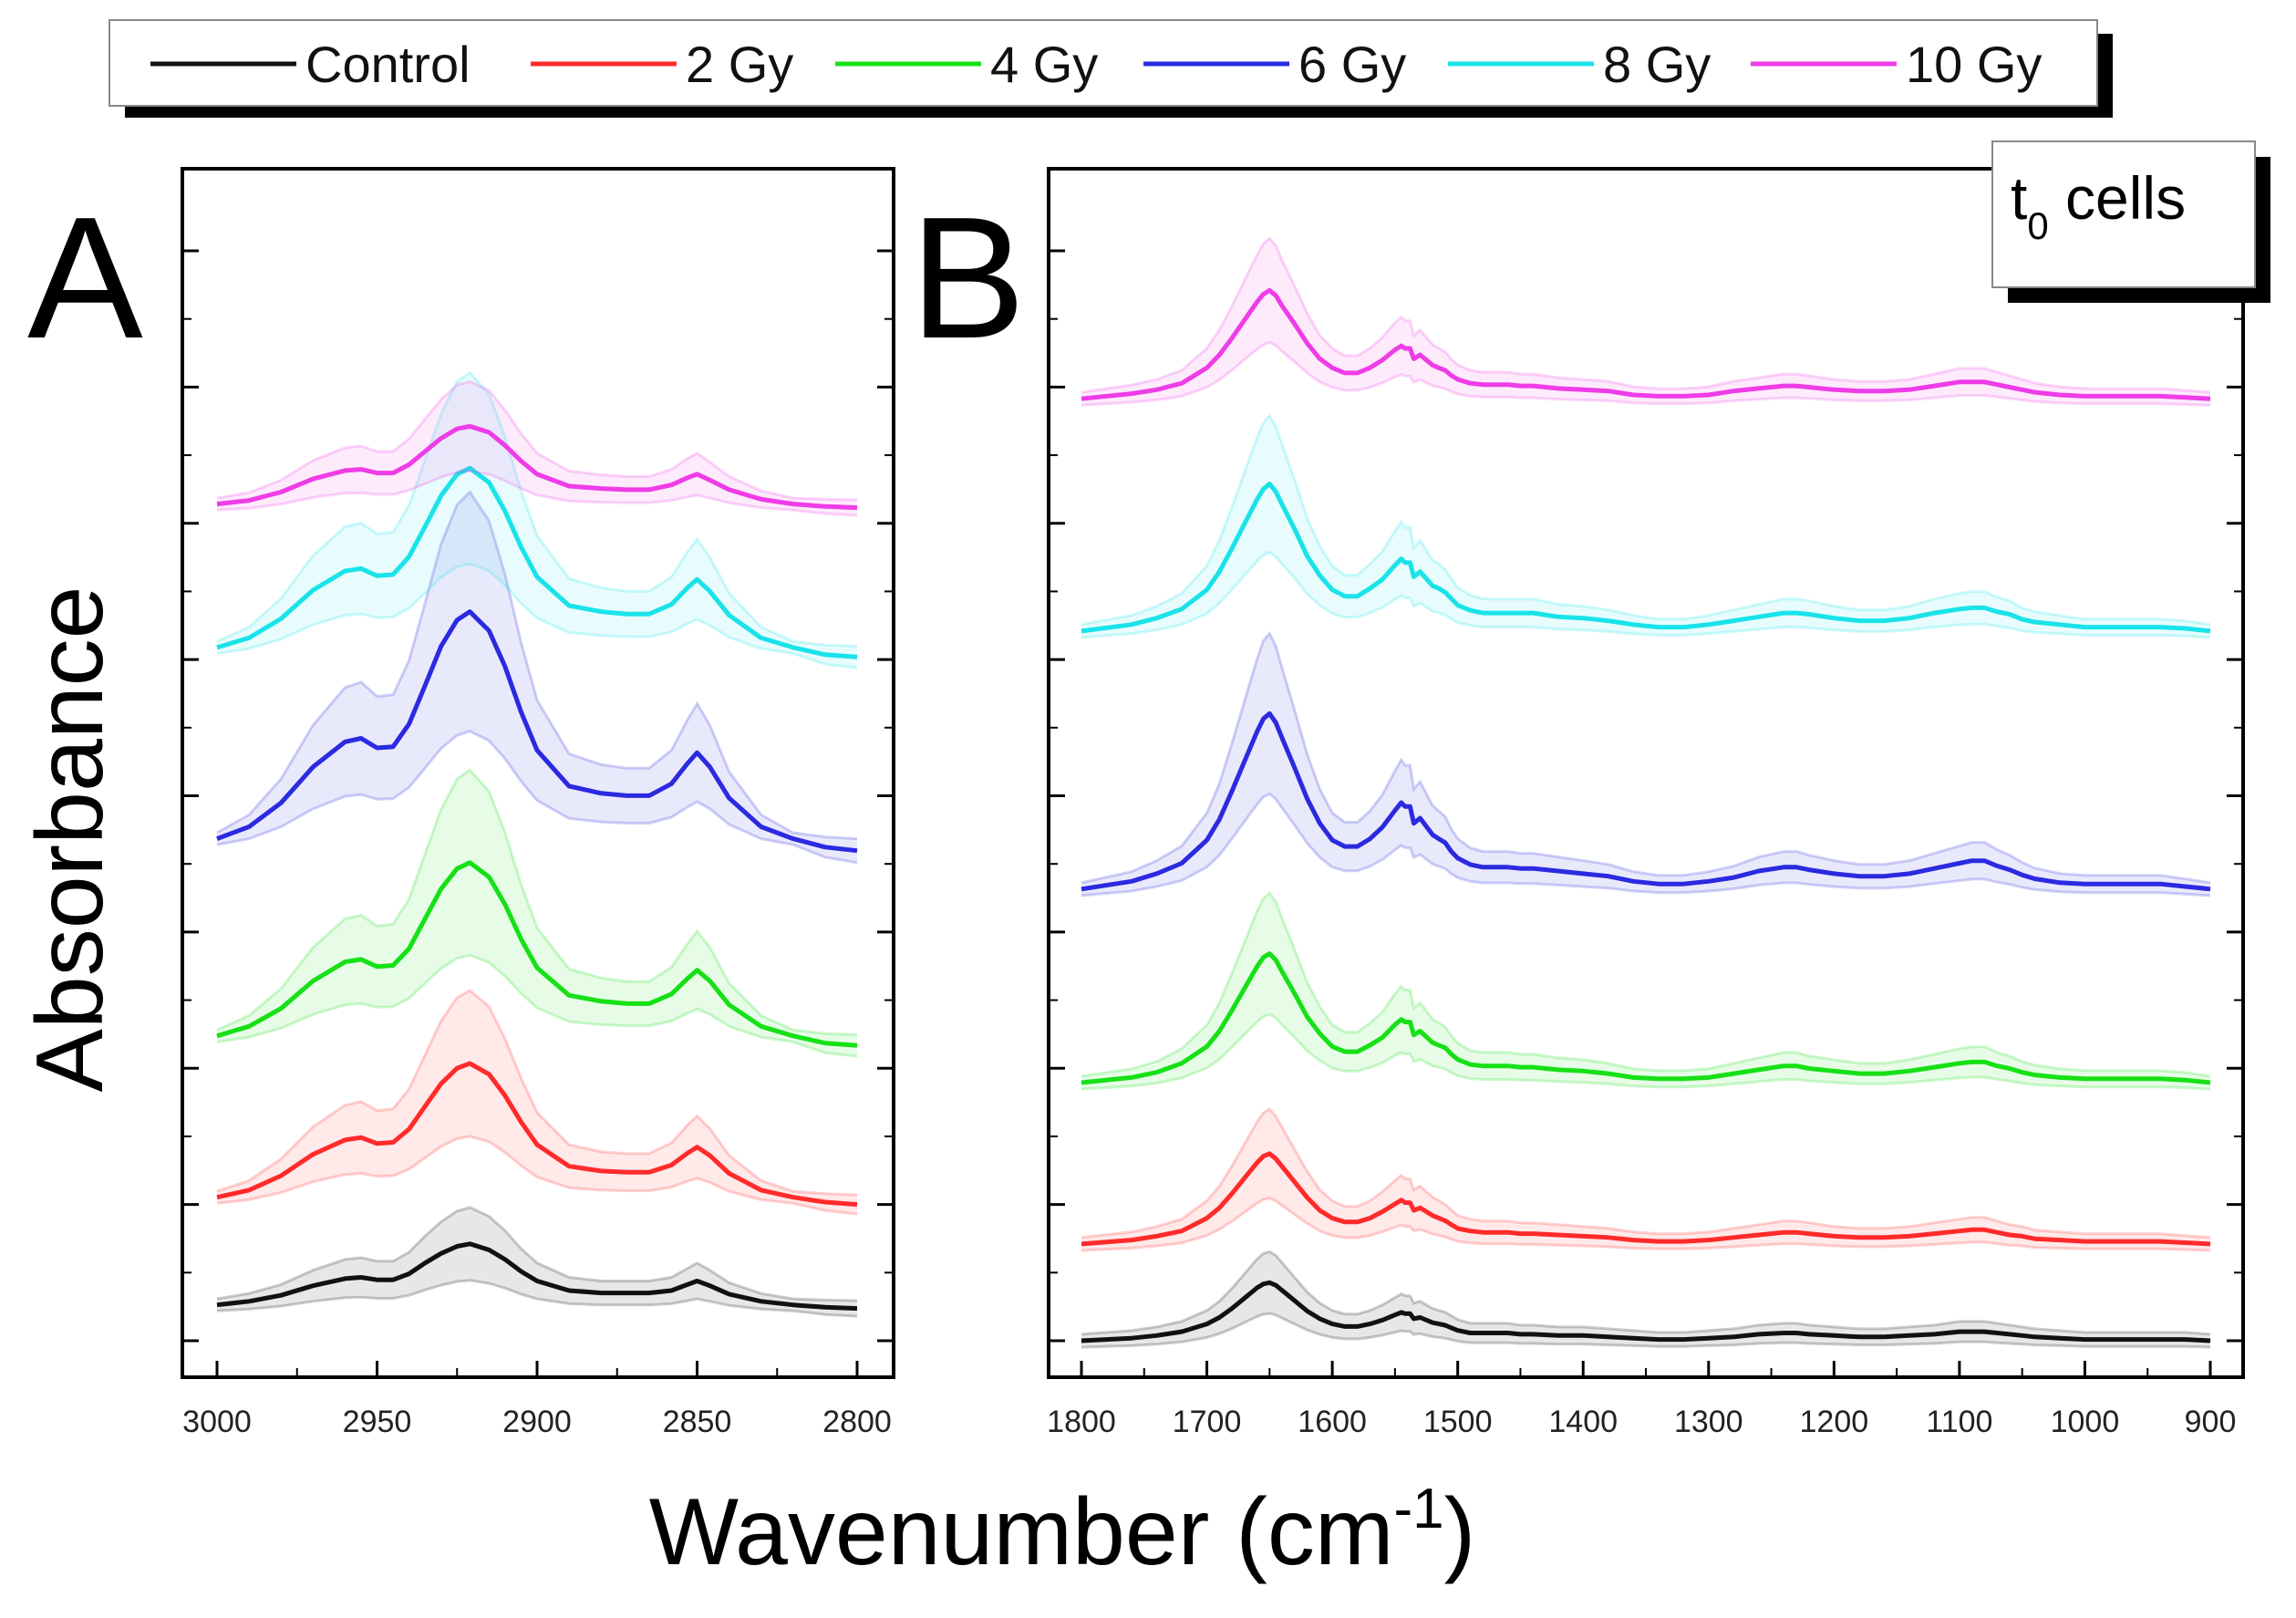 Image resolution: width=2296 pixels, height=1618 pixels. What do you see at coordinates (2117, 198) in the screenshot?
I see `annotation-rest: cells` at bounding box center [2117, 198].